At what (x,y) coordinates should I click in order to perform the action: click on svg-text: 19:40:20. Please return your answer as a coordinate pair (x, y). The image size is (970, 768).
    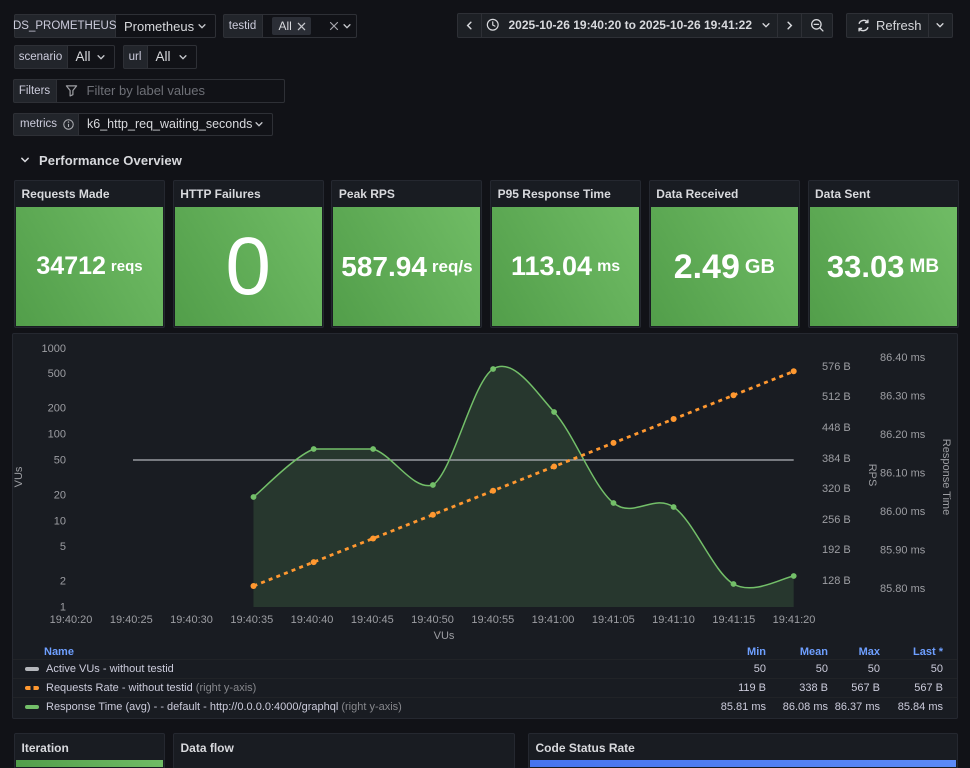
    Looking at the image, I should click on (71, 620).